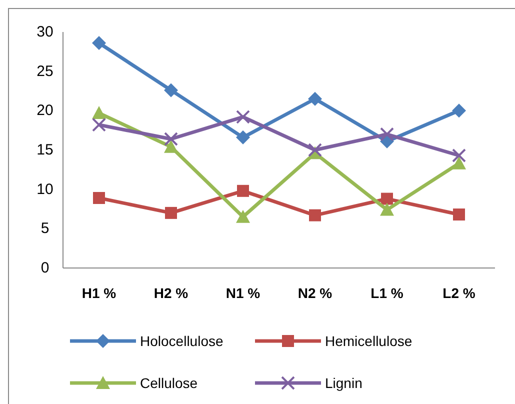 The height and width of the screenshot is (404, 515). Describe the element at coordinates (243, 293) in the screenshot. I see `x-tick-label: N1 %` at that location.